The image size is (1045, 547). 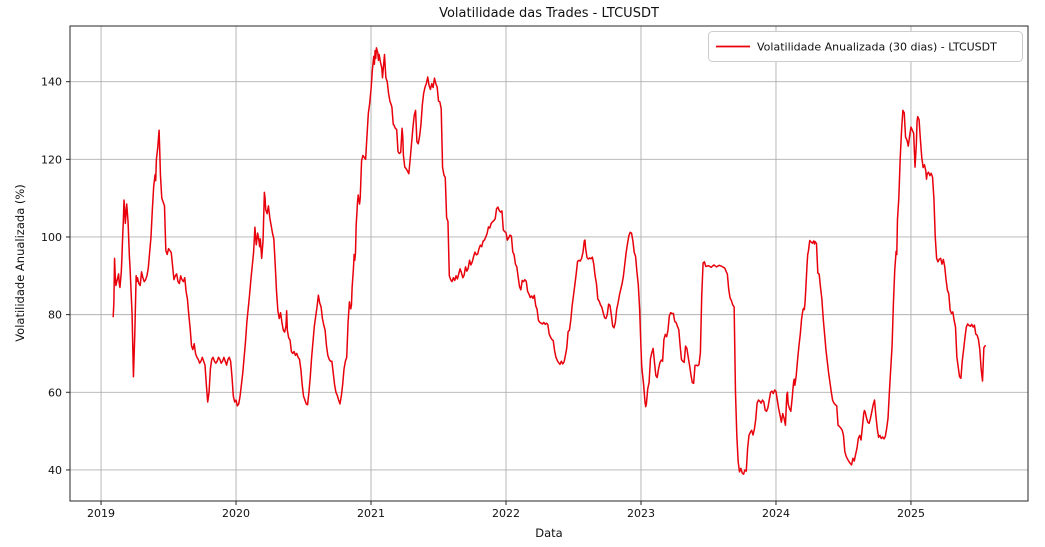 What do you see at coordinates (20, 263) in the screenshot?
I see `y-axis-label: Volatilidade Anualizada (%)` at bounding box center [20, 263].